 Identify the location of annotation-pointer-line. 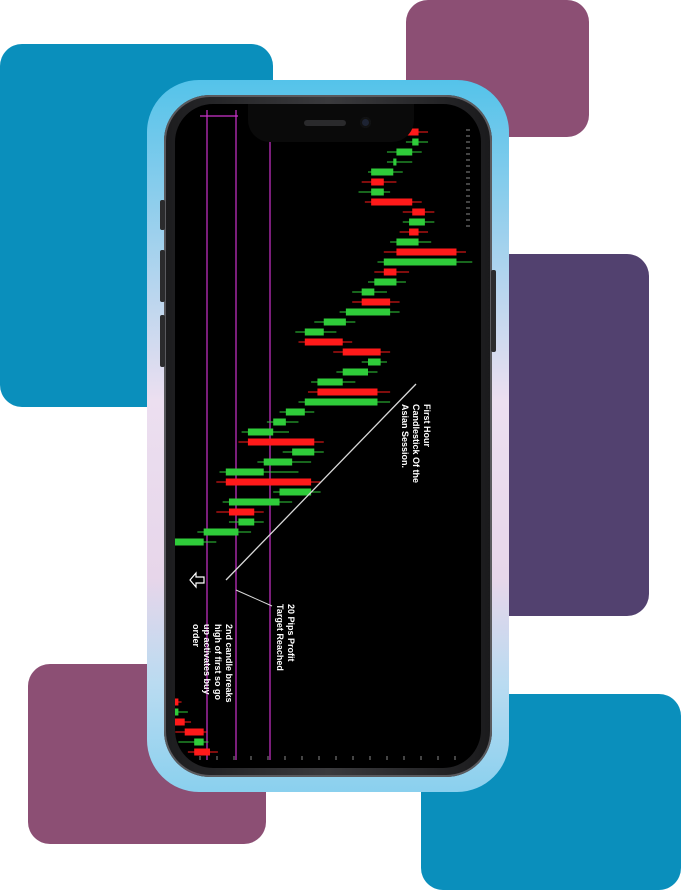
(254, 598).